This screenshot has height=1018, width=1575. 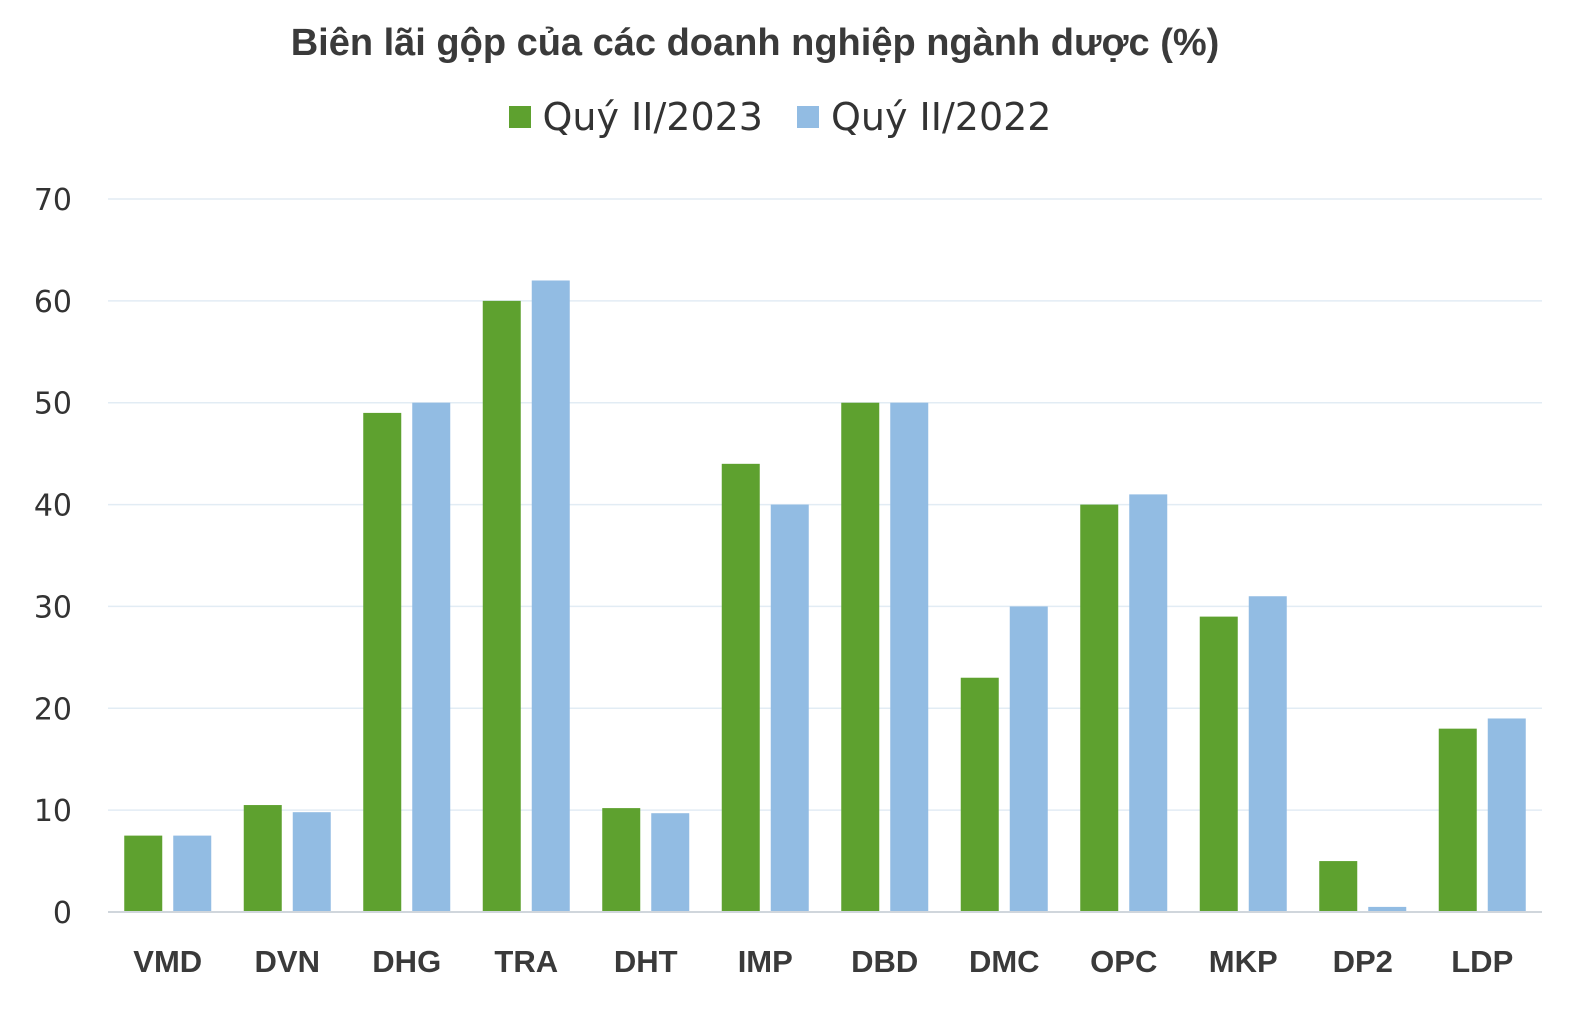 What do you see at coordinates (1004, 961) in the screenshot?
I see `x-tick-label-dmc: DMC` at bounding box center [1004, 961].